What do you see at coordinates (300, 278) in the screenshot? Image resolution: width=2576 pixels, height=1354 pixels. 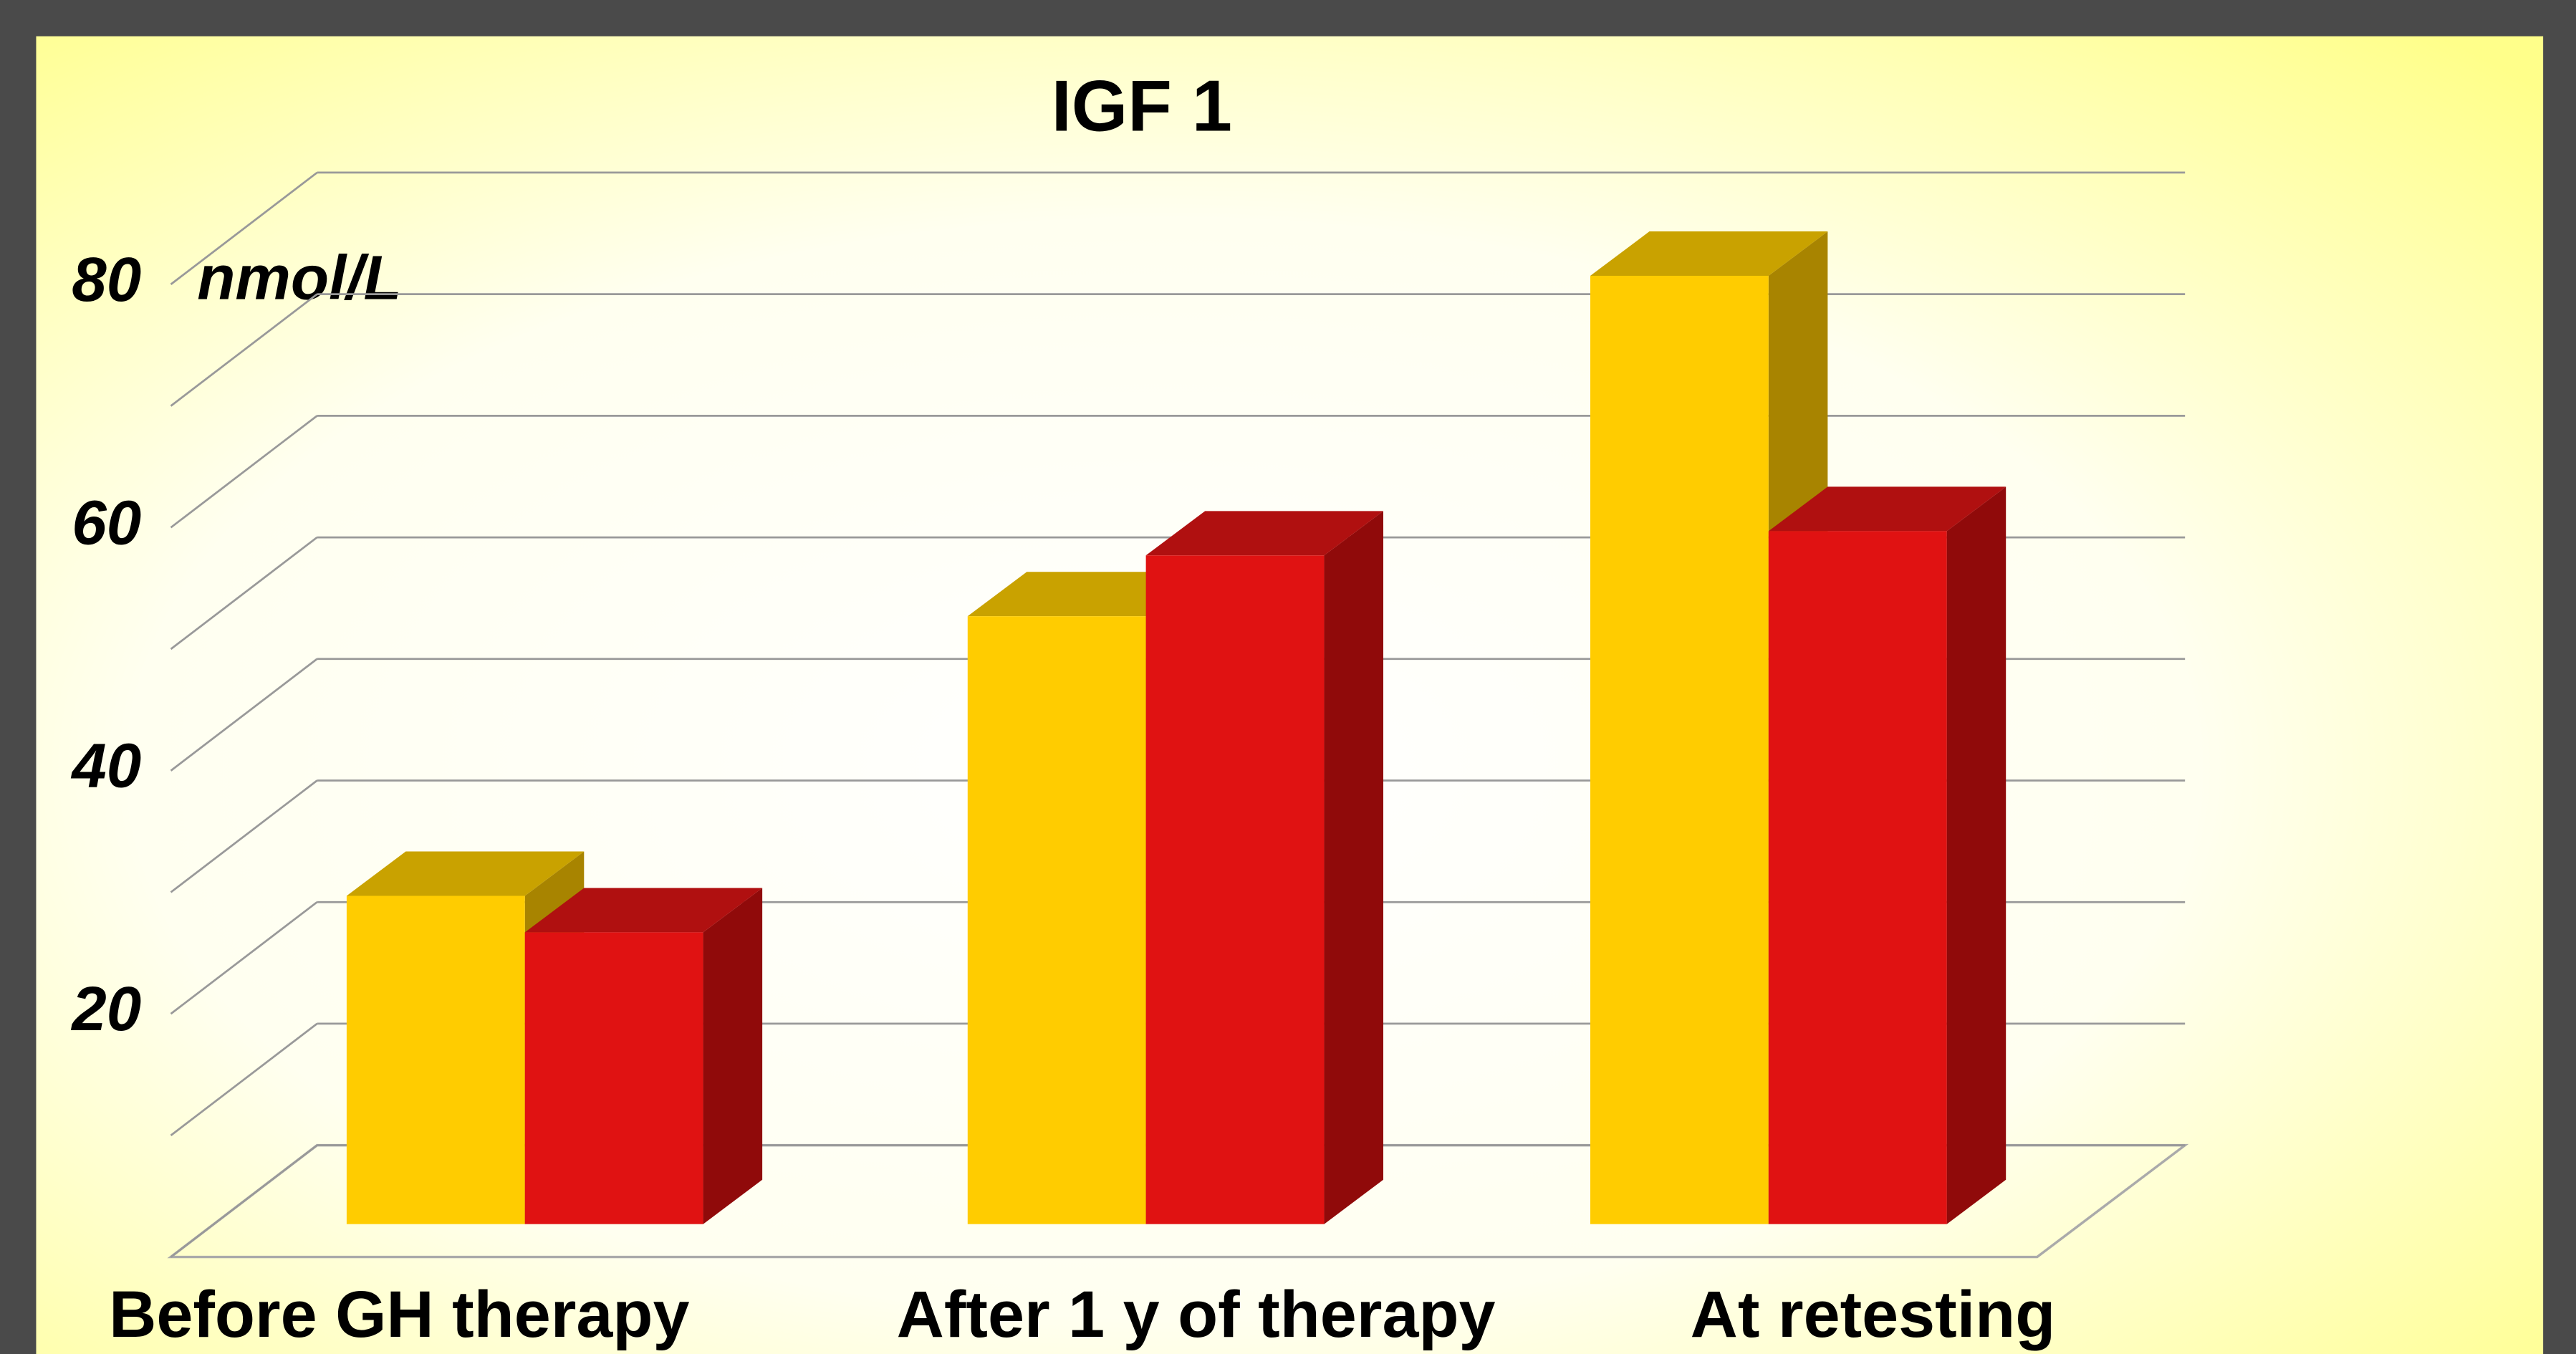 I see `unit-label: nmol/L` at bounding box center [300, 278].